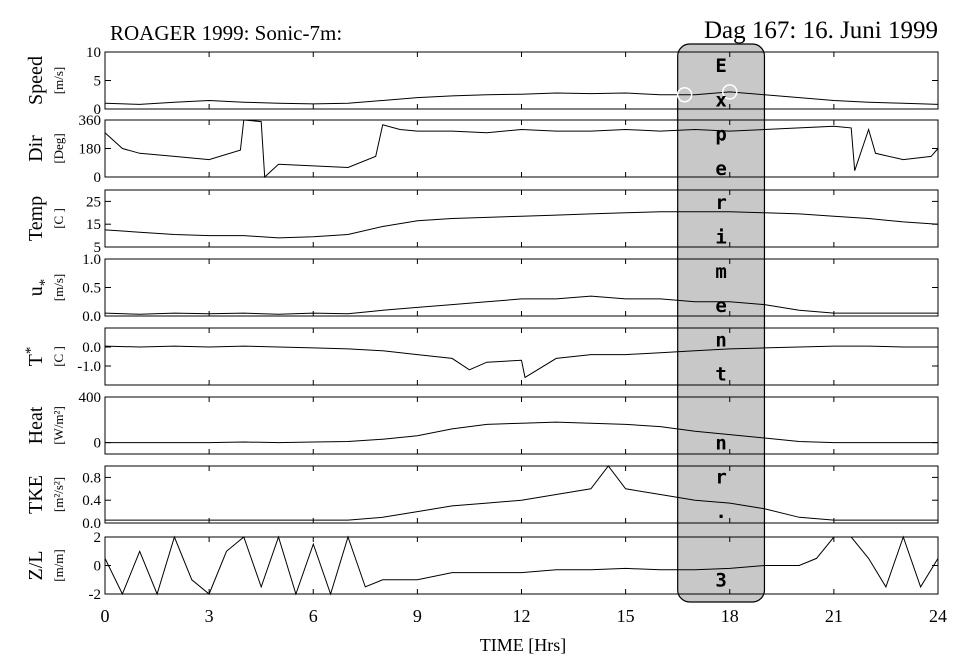 The height and width of the screenshot is (659, 953). What do you see at coordinates (90, 121) in the screenshot?
I see `y-tick-label: 360` at bounding box center [90, 121].